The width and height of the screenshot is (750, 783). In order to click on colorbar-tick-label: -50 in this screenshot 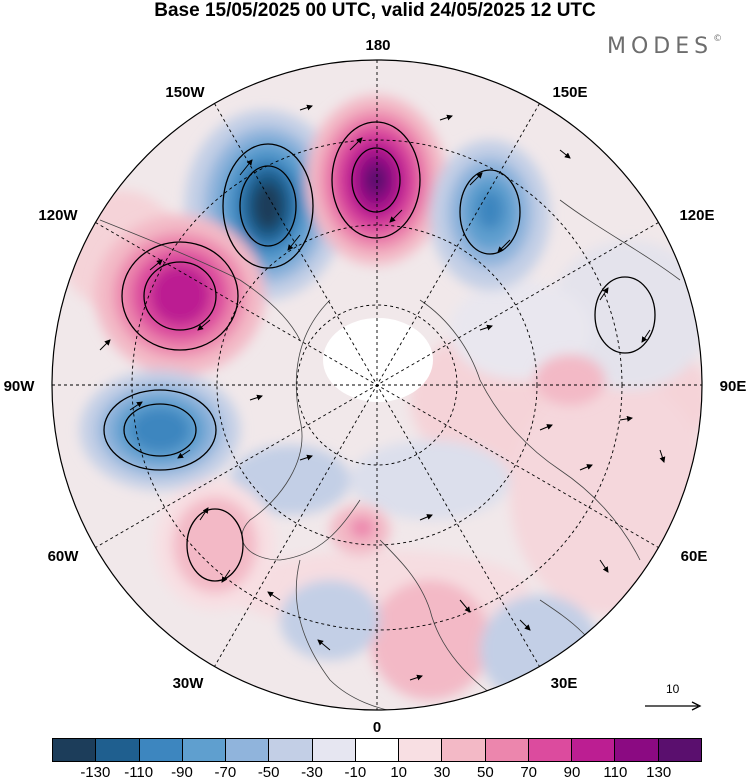, I will do `click(268, 772)`.